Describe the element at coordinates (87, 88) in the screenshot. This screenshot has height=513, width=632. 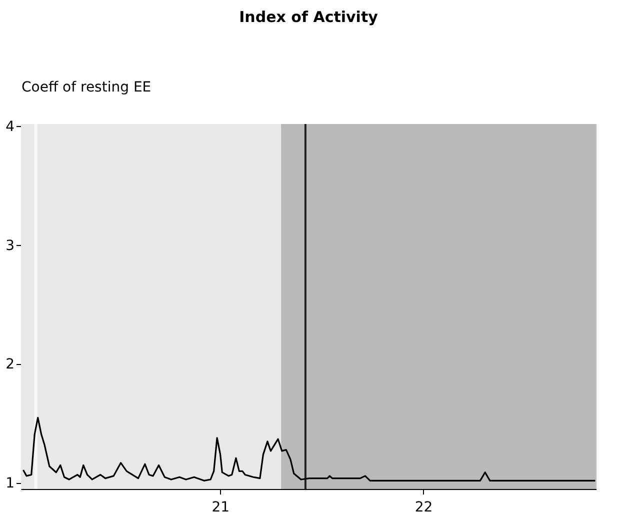
I see `y-axis-title: Coeff of resting EE` at that location.